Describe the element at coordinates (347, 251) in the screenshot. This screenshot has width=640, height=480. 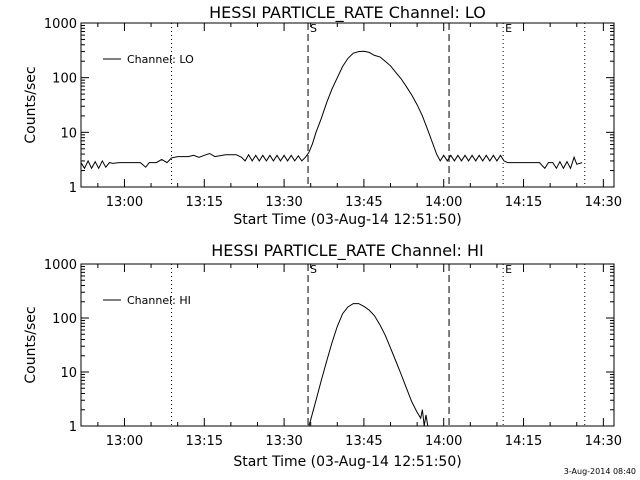
I see `chart-title: HESSI PARTICLE_RATE Channel: HI` at that location.